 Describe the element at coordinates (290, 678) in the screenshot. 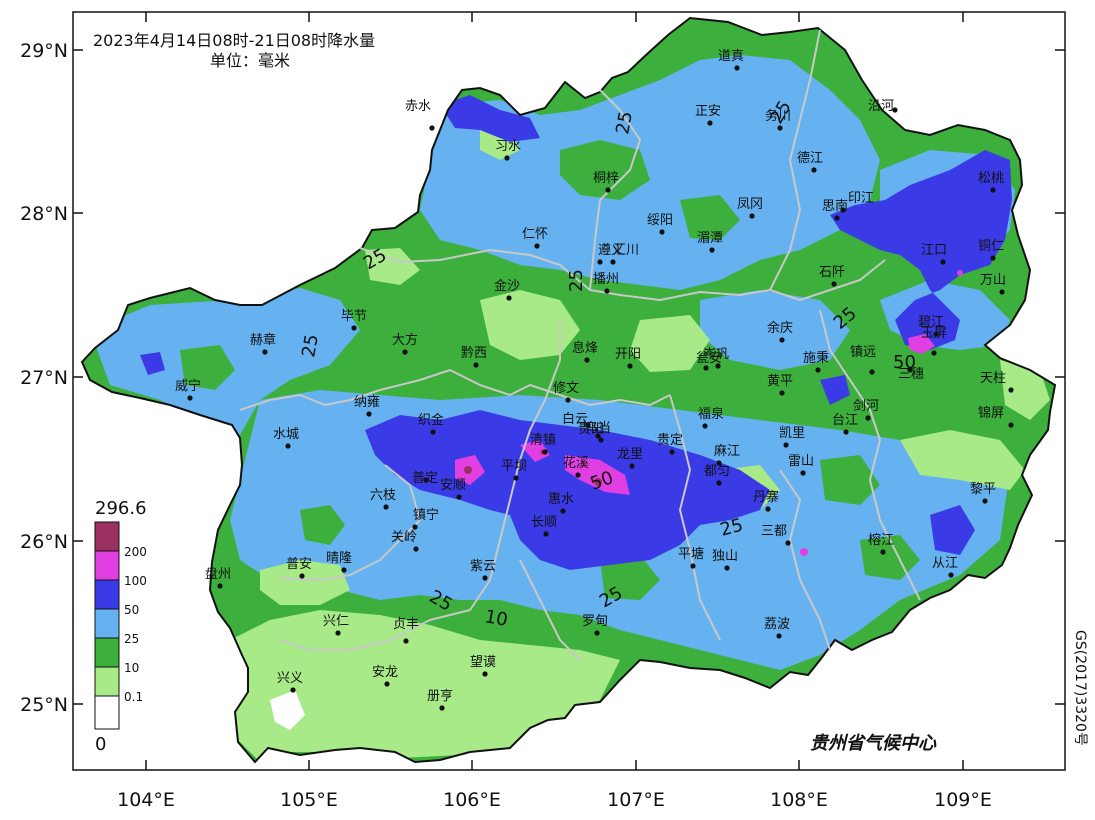

I see `city-label: 兴义` at that location.